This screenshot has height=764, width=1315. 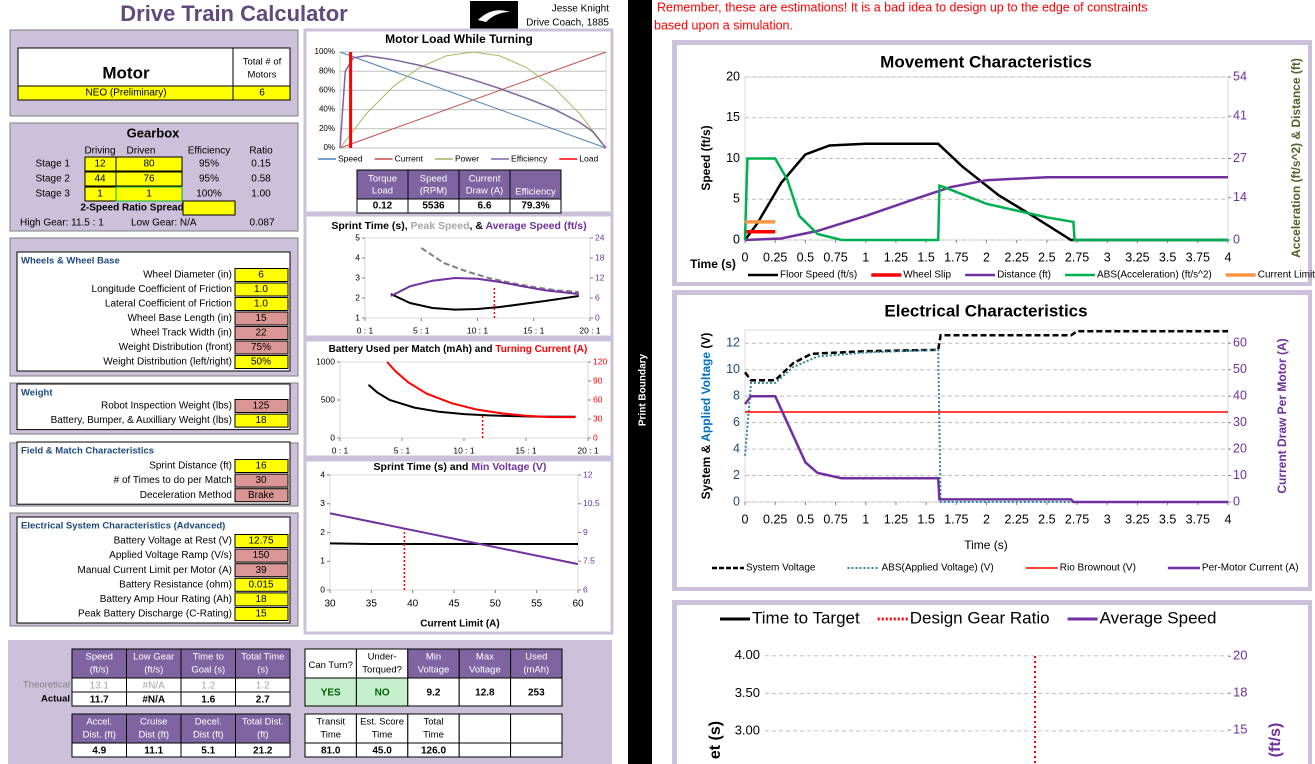 I want to click on print-boundary: Print Boundary, so click(x=643, y=389).